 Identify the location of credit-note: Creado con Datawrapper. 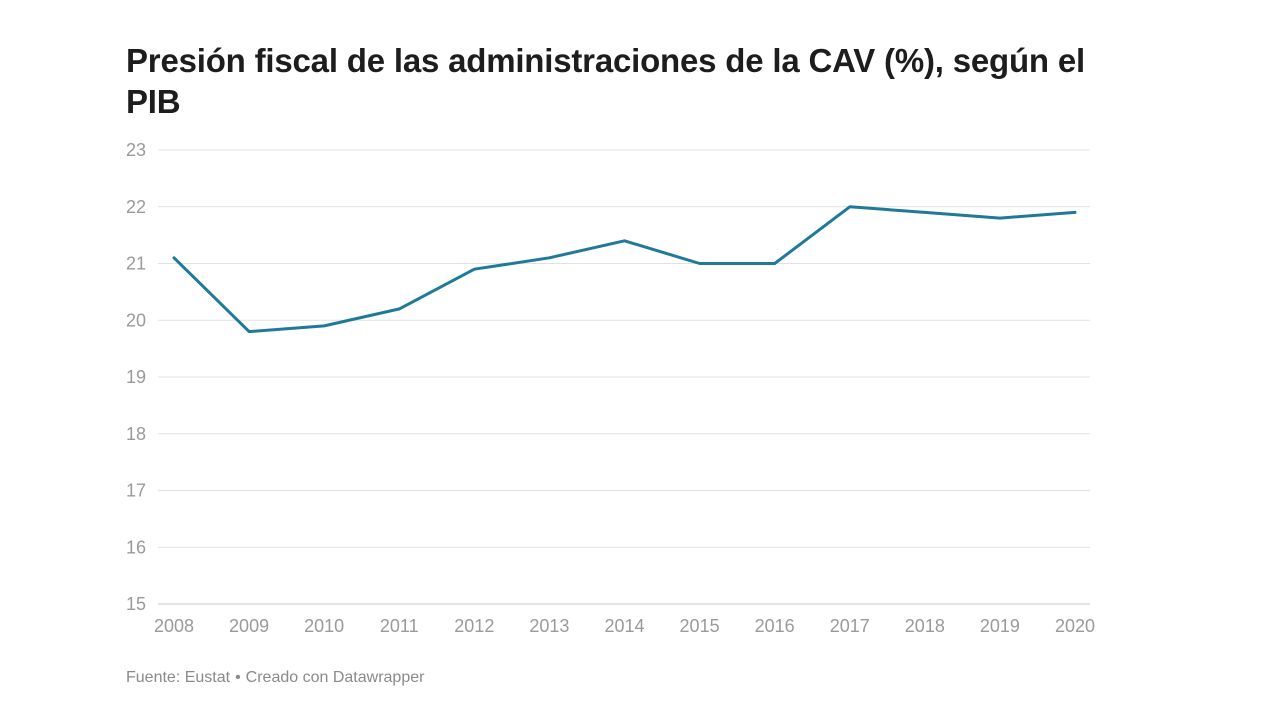
(335, 677).